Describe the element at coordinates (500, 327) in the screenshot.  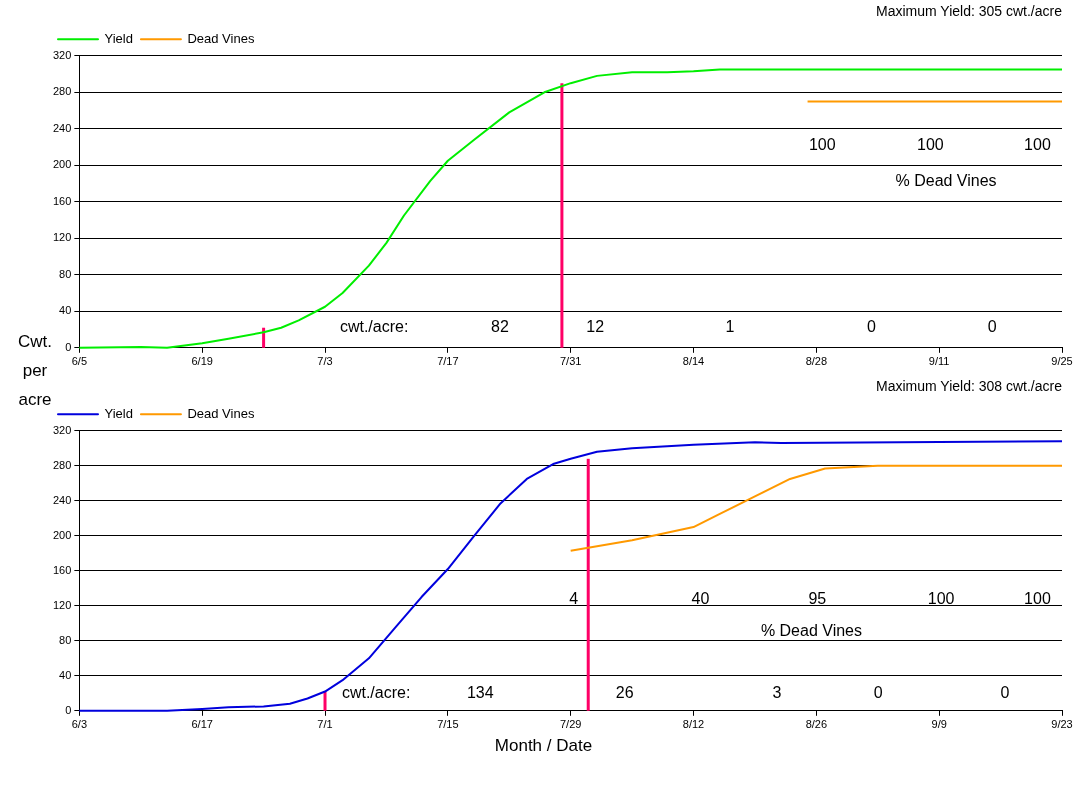
I see `annotation: 82` at that location.